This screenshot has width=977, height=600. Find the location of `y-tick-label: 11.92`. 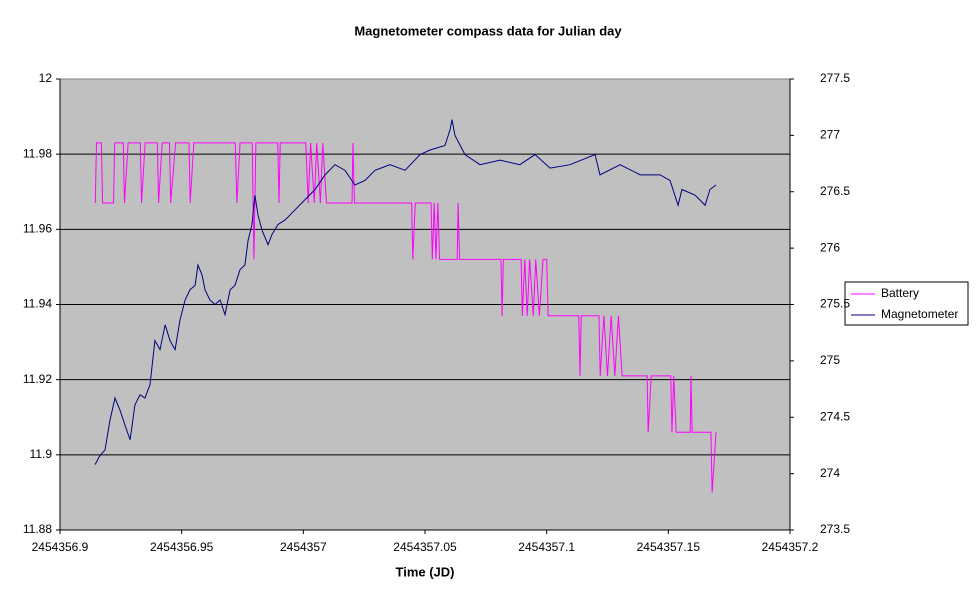

y-tick-label: 11.92 is located at coordinates (37, 379).